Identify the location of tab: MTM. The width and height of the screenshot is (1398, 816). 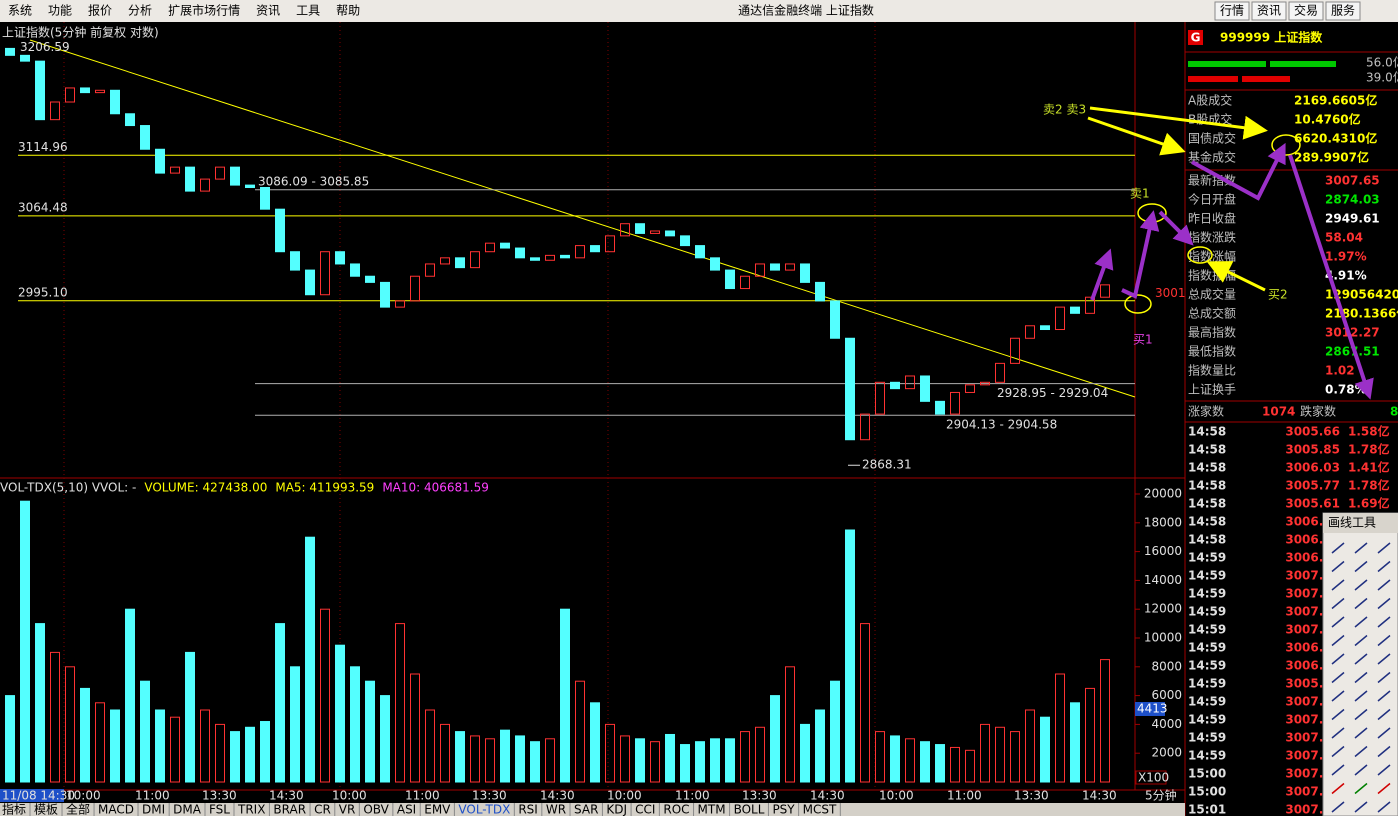
(712, 809).